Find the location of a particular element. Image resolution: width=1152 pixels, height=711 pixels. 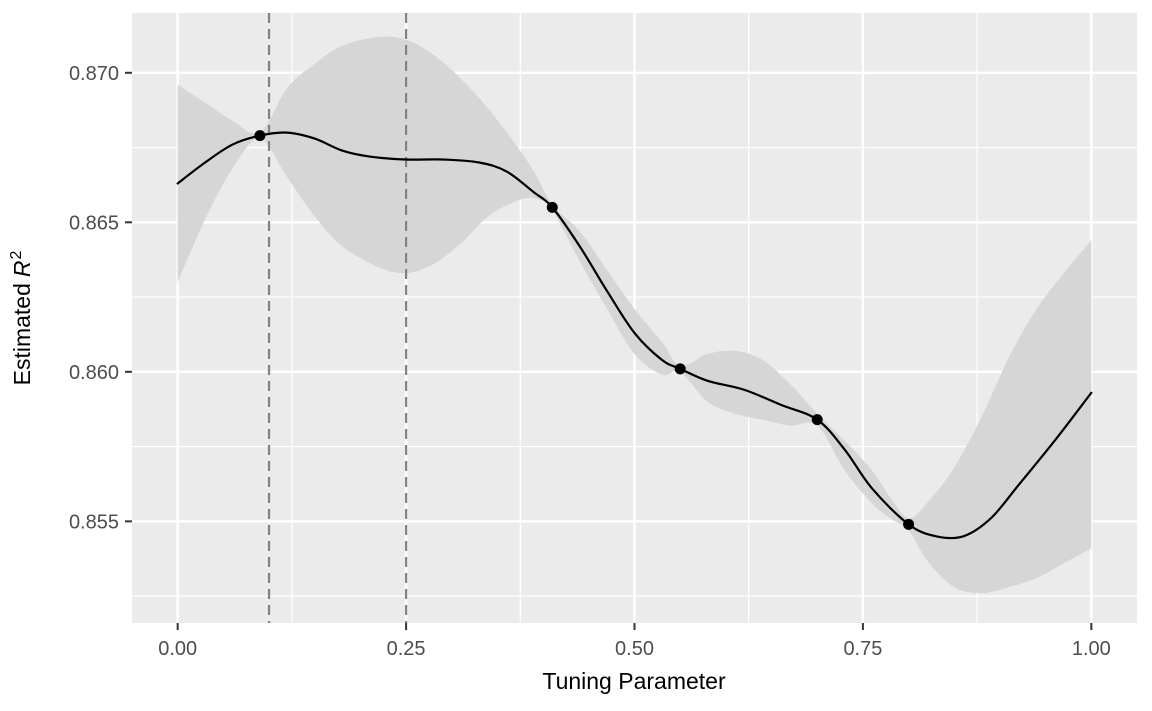

x-tick-label: 0.75 is located at coordinates (862, 649).